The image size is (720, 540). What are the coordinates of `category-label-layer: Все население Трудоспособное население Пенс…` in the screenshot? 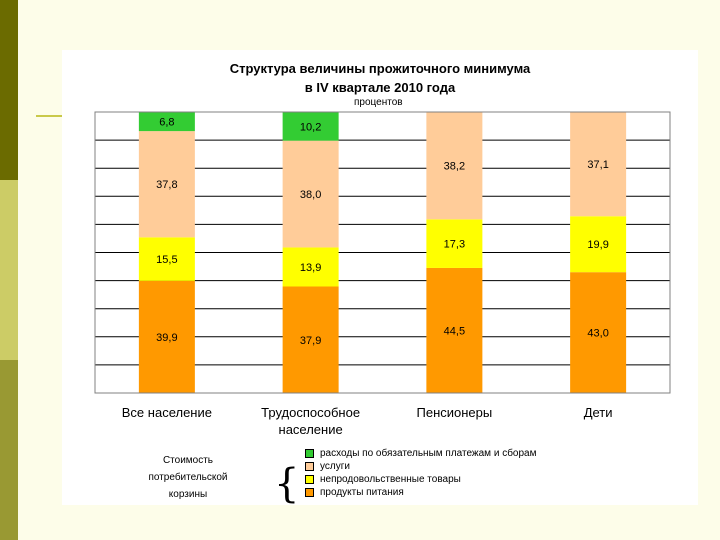 It's located at (367, 421).